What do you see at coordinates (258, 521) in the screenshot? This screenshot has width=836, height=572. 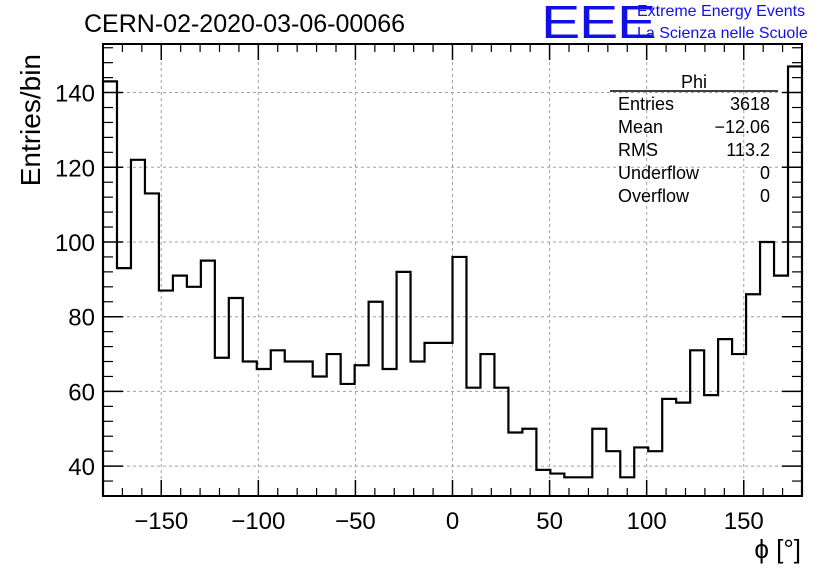 I see `x-tick-label: −100` at bounding box center [258, 521].